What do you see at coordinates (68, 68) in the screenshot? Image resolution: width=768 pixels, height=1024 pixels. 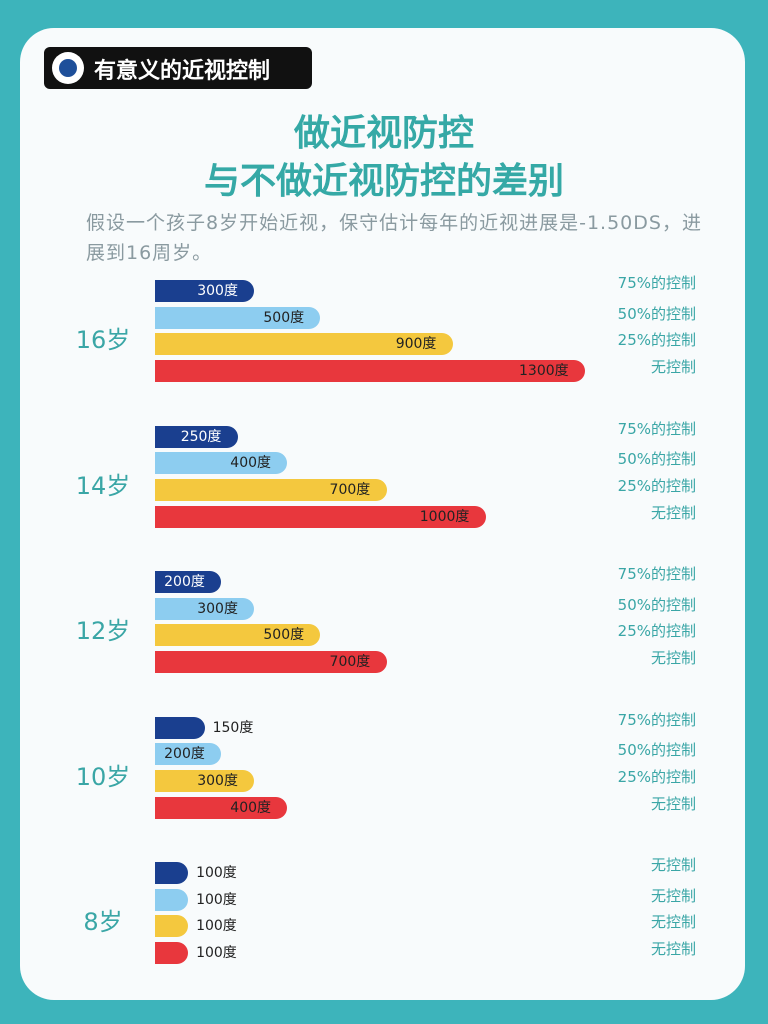 I see `eye-pupil` at bounding box center [68, 68].